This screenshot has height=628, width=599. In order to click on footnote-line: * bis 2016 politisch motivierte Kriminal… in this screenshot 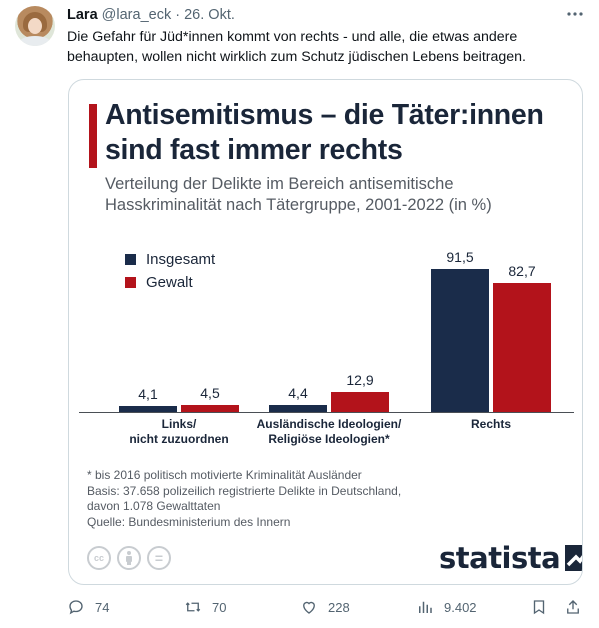, I will do `click(224, 475)`.